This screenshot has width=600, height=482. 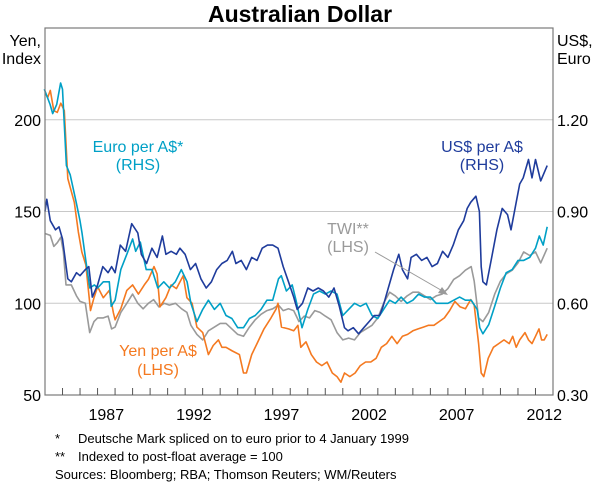 What do you see at coordinates (482, 147) in the screenshot?
I see `usd-label: US$ per A$` at bounding box center [482, 147].